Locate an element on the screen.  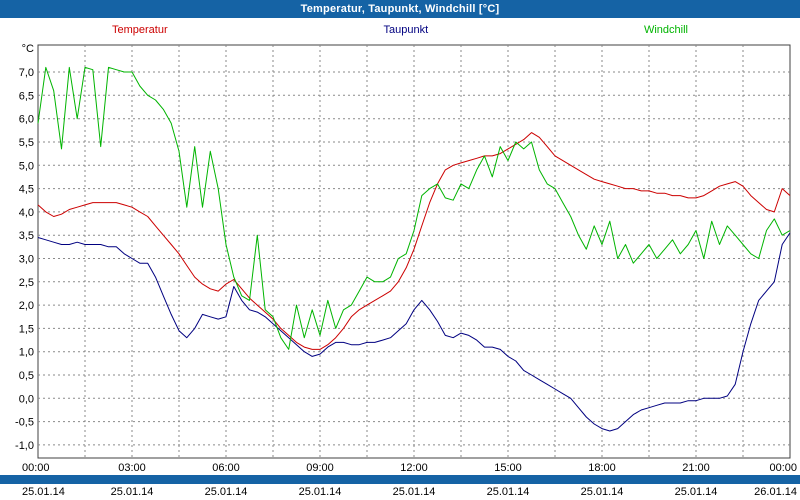
svg-text: -1,0 is located at coordinates (24, 446).